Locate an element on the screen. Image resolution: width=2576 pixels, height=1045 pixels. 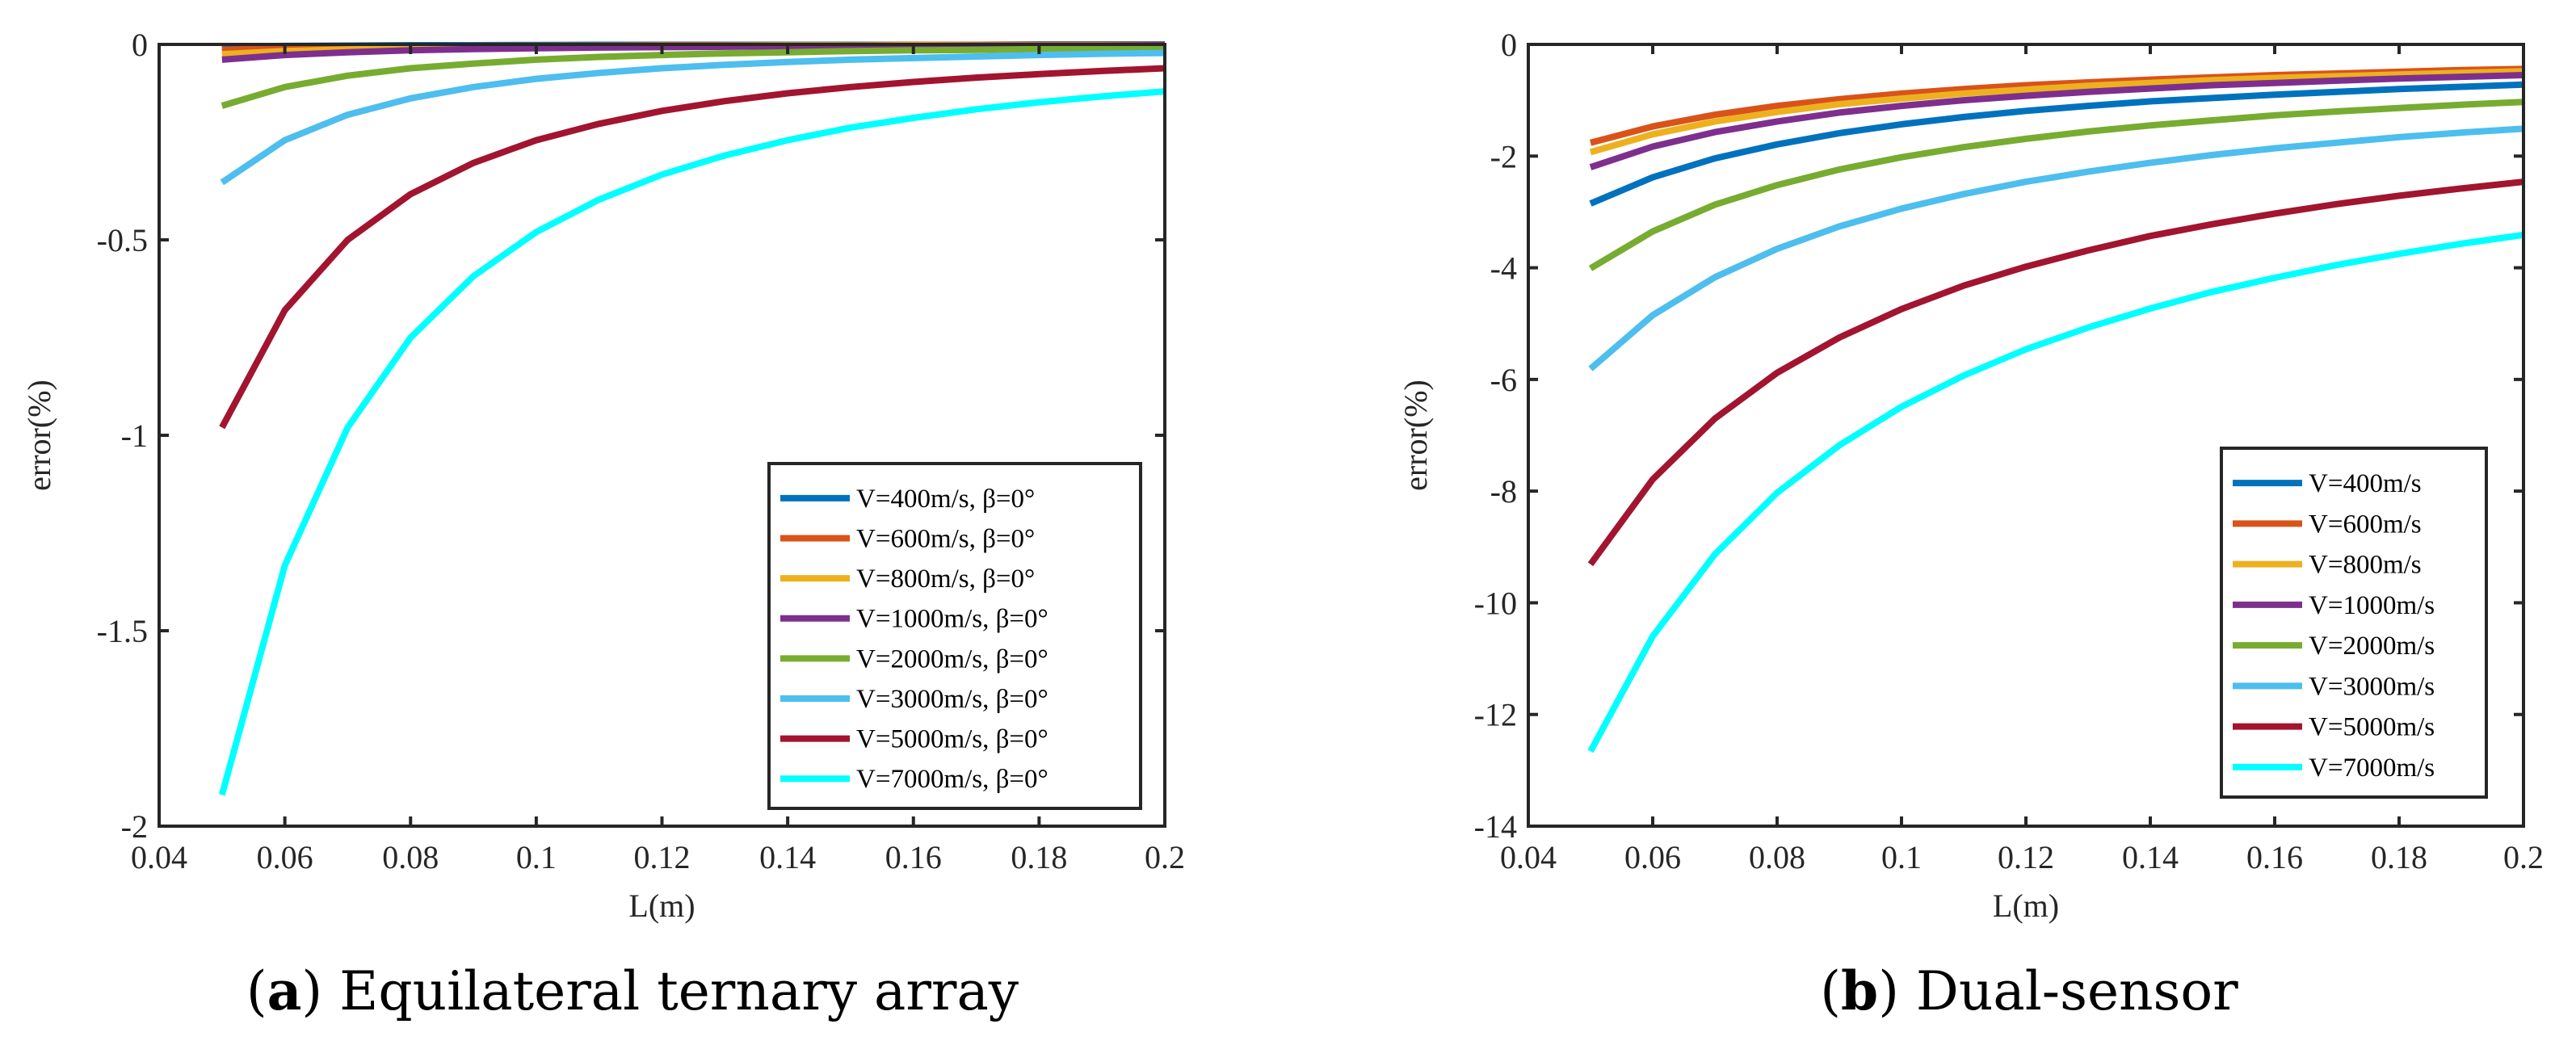
legend-label-3: V=1000m/s, β=0° is located at coordinates (952, 619).